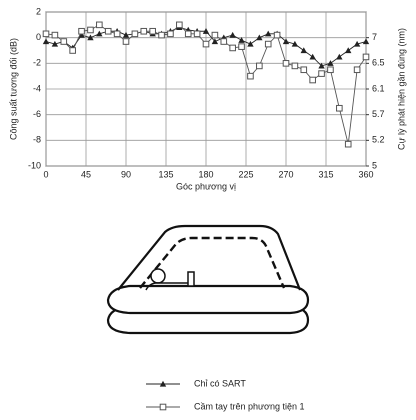 Image resolution: width=416 pixels, height=420 pixels. I want to click on x-tick-label: 180, so click(205, 174).